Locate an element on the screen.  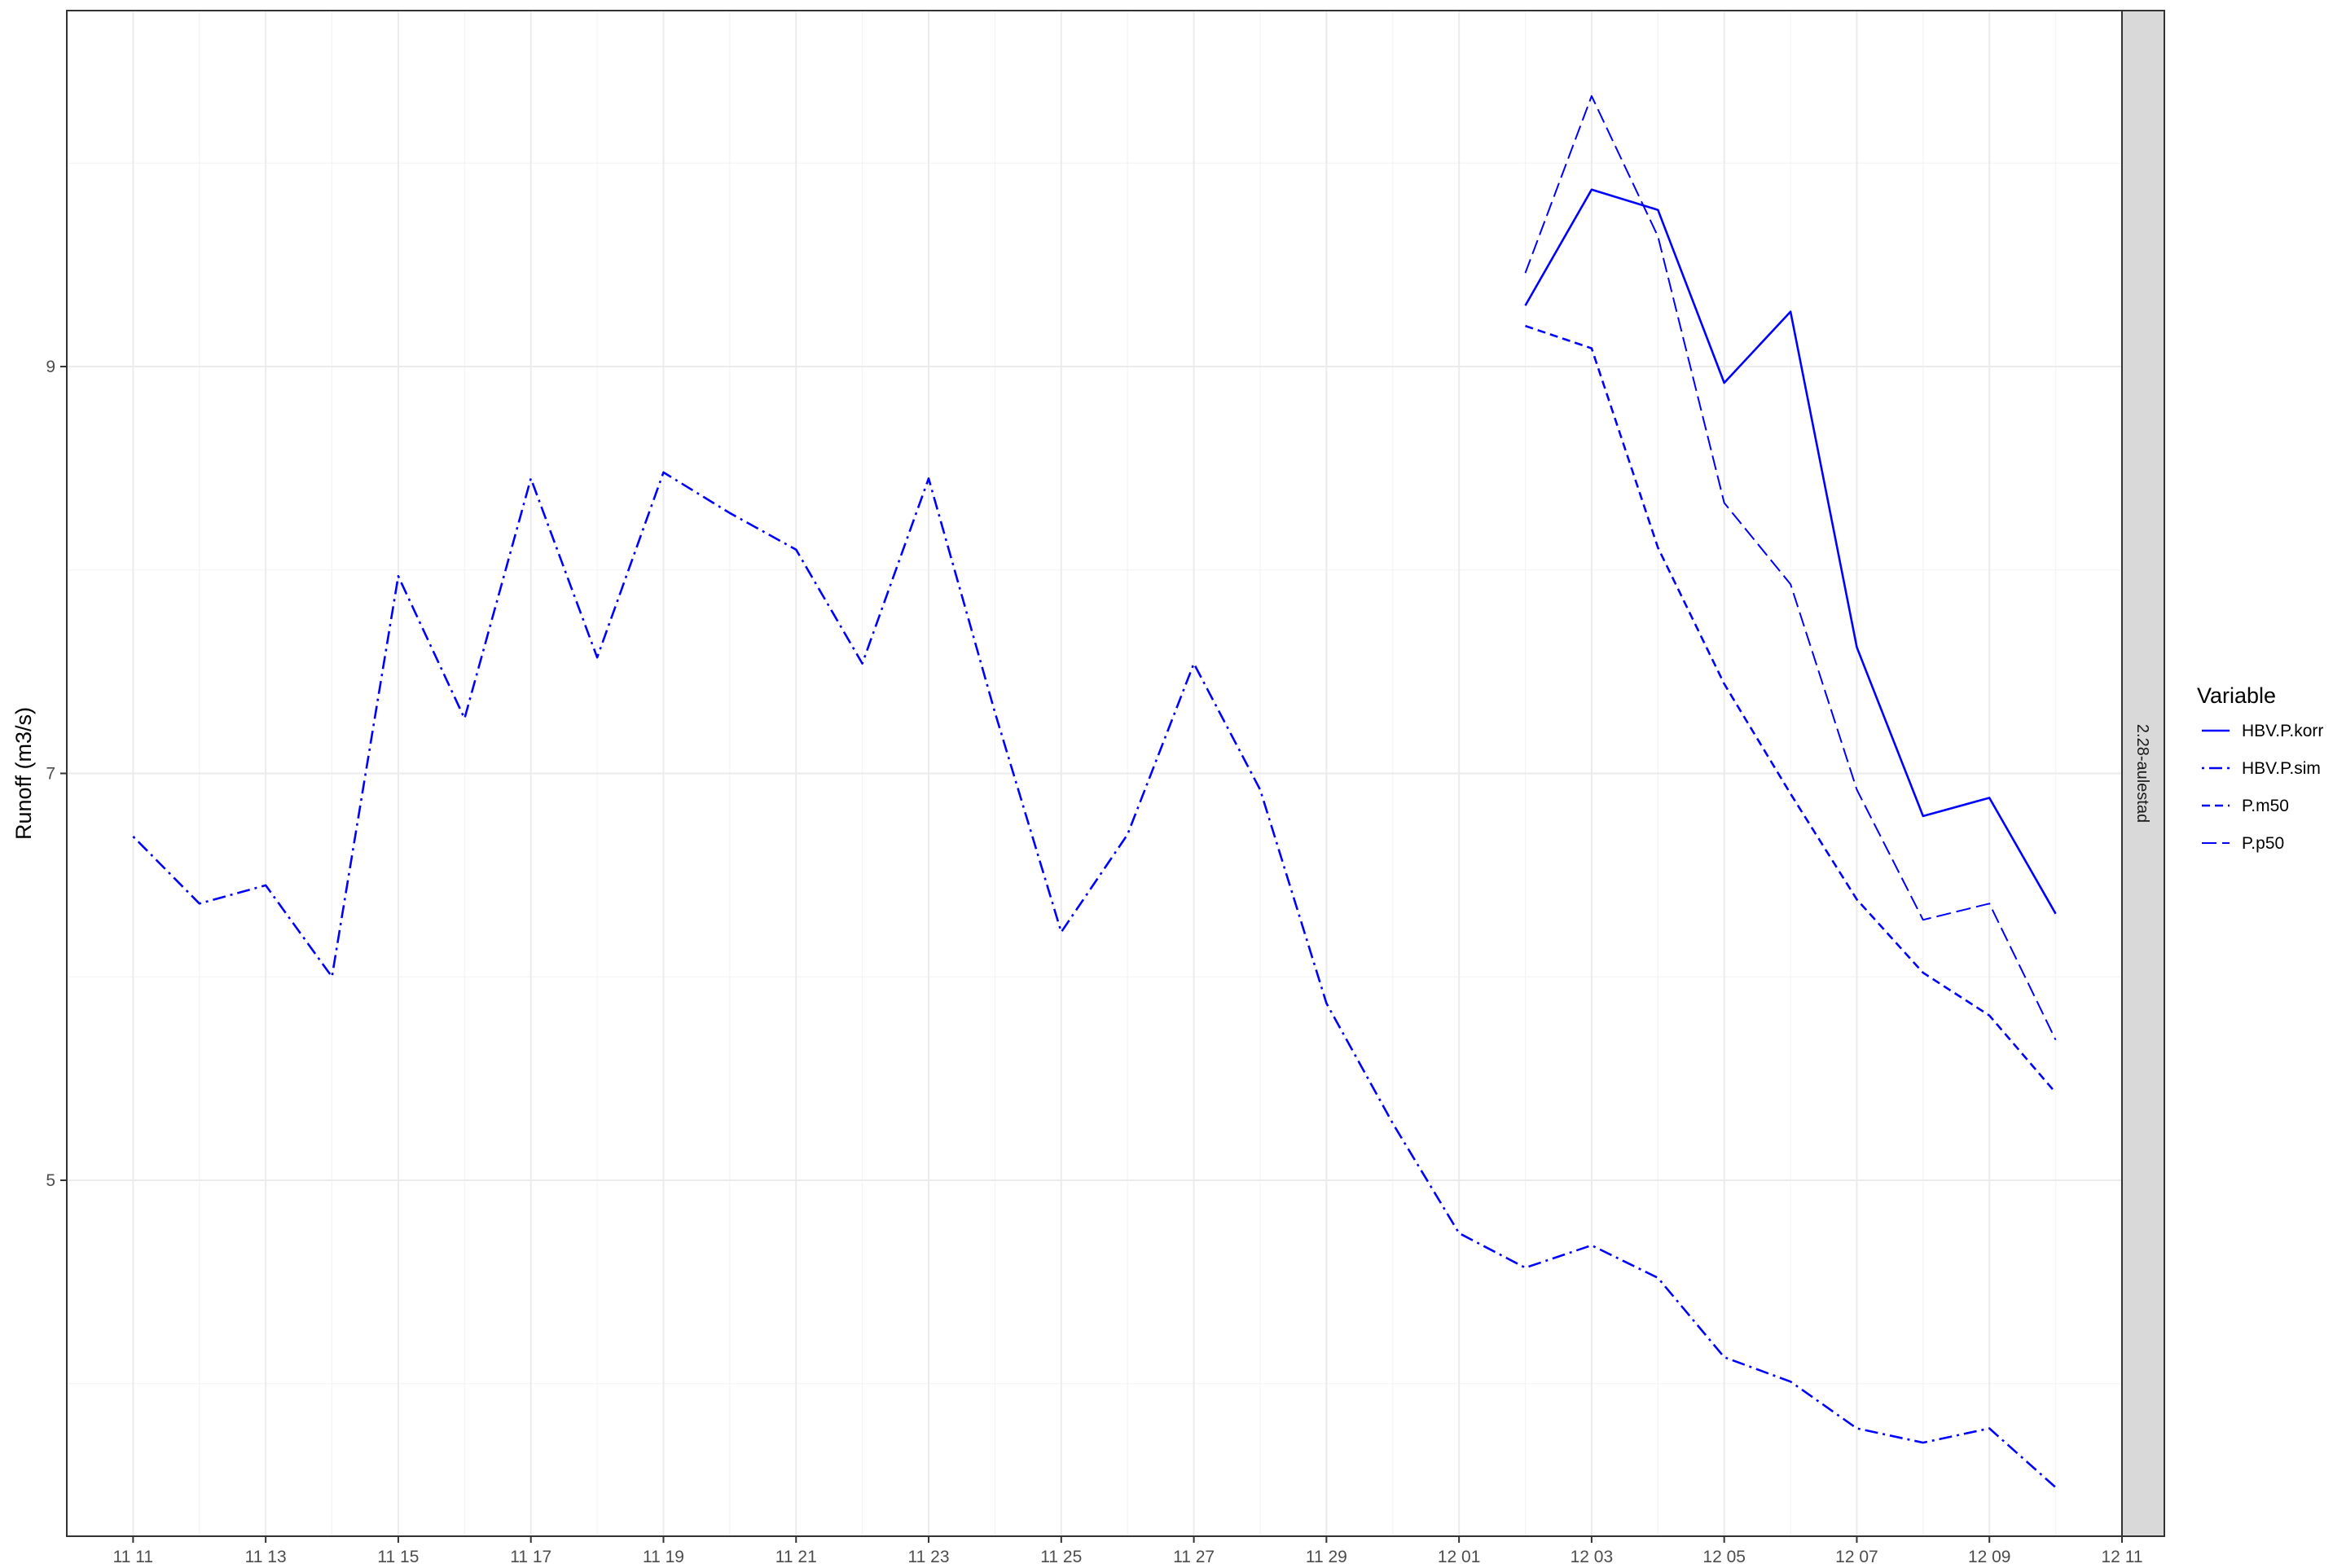
legend-title: Variable is located at coordinates (2236, 695).